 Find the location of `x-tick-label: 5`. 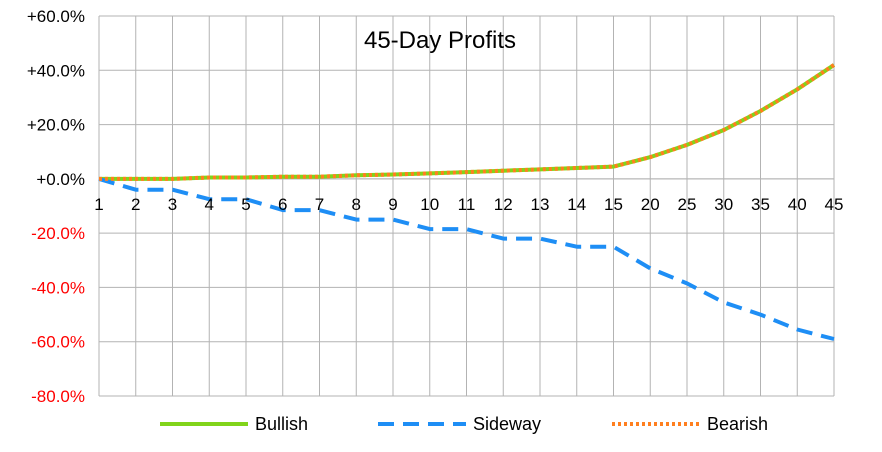

x-tick-label: 5 is located at coordinates (245, 204).